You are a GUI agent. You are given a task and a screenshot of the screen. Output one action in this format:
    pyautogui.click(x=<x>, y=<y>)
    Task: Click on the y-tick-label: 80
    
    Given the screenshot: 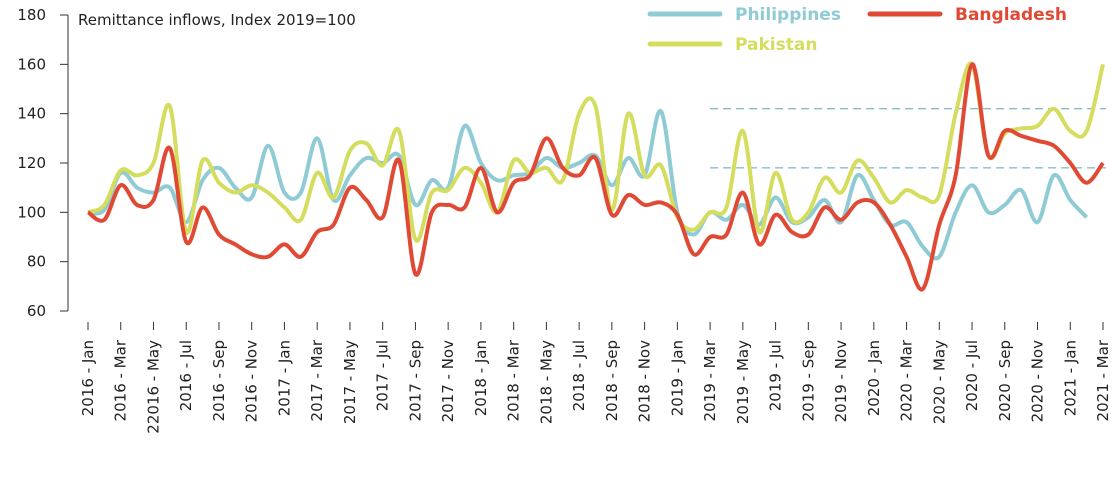 What is the action you would take?
    pyautogui.click(x=36, y=262)
    